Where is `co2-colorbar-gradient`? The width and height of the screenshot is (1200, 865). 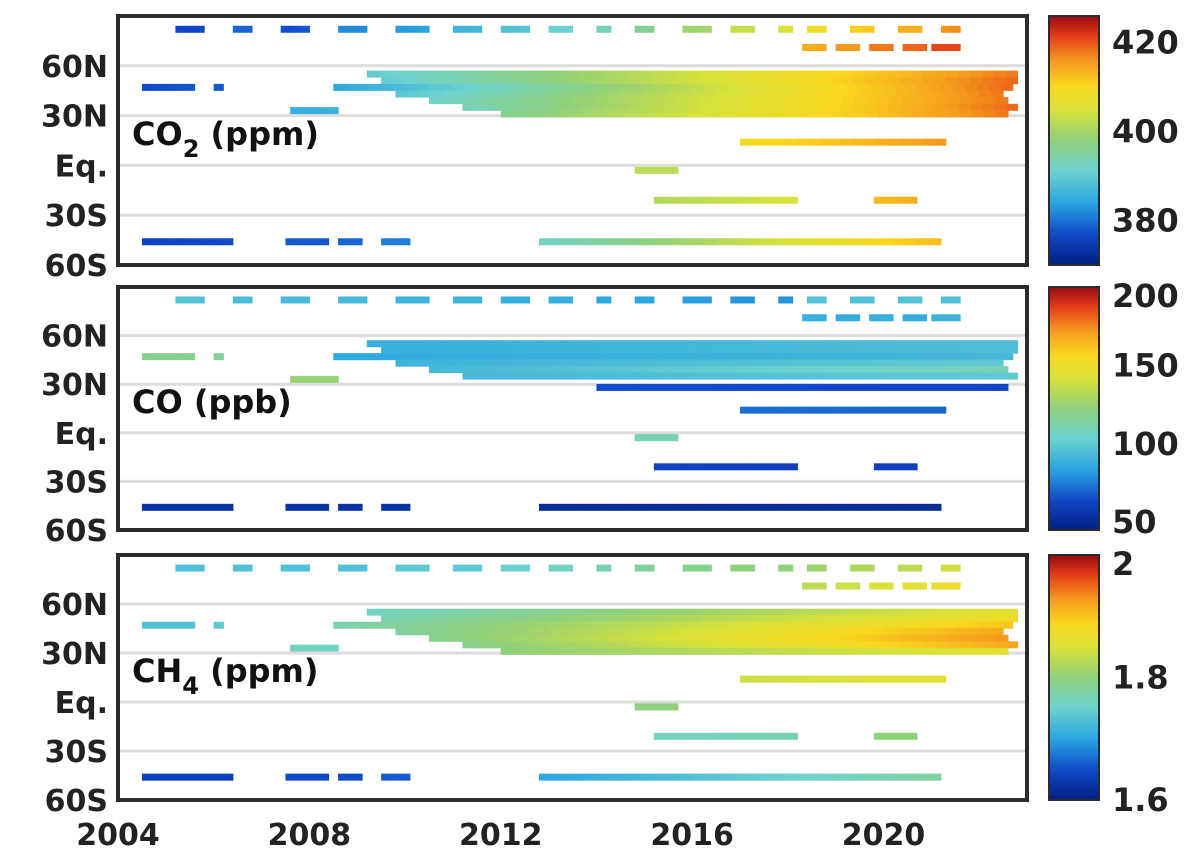 co2-colorbar-gradient is located at coordinates (1074, 140).